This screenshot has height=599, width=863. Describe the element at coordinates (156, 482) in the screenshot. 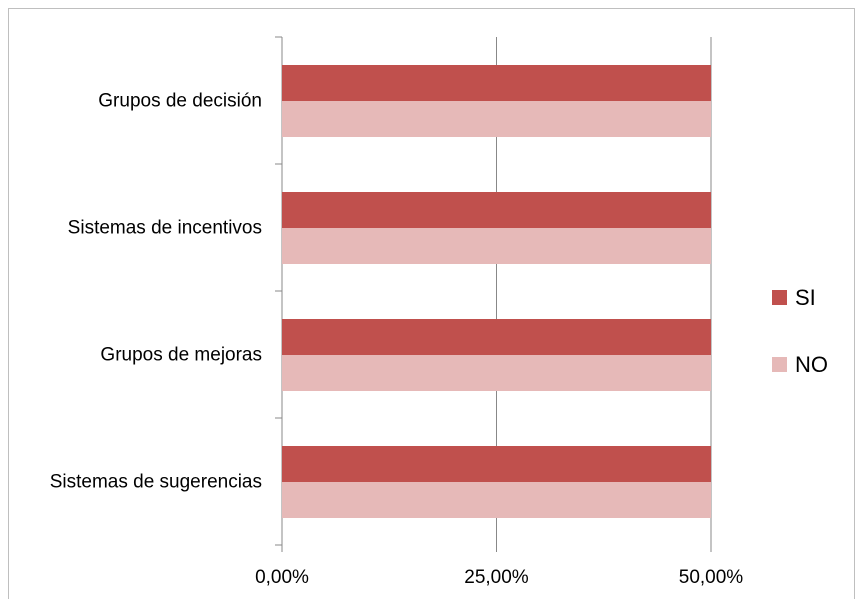

I see `y-tick-label: Sistemas de sugerencias` at that location.